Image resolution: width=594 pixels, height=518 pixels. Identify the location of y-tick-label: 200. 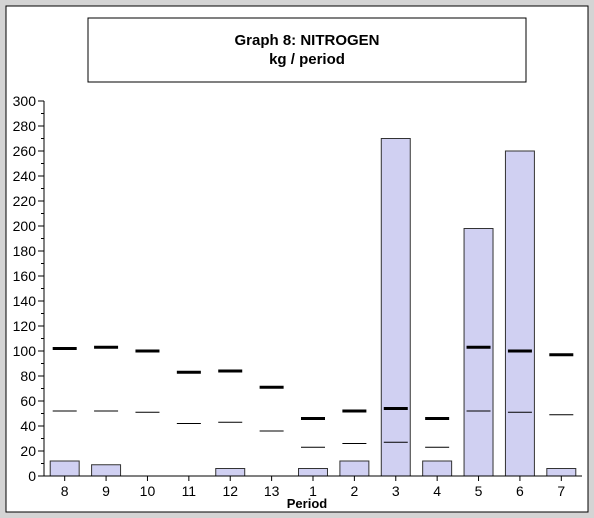
(25, 226).